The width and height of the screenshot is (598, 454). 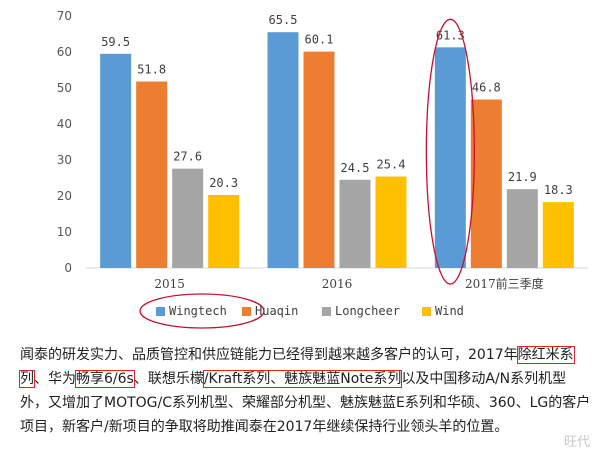 What do you see at coordinates (64, 232) in the screenshot?
I see `y-tick-label: 10` at bounding box center [64, 232].